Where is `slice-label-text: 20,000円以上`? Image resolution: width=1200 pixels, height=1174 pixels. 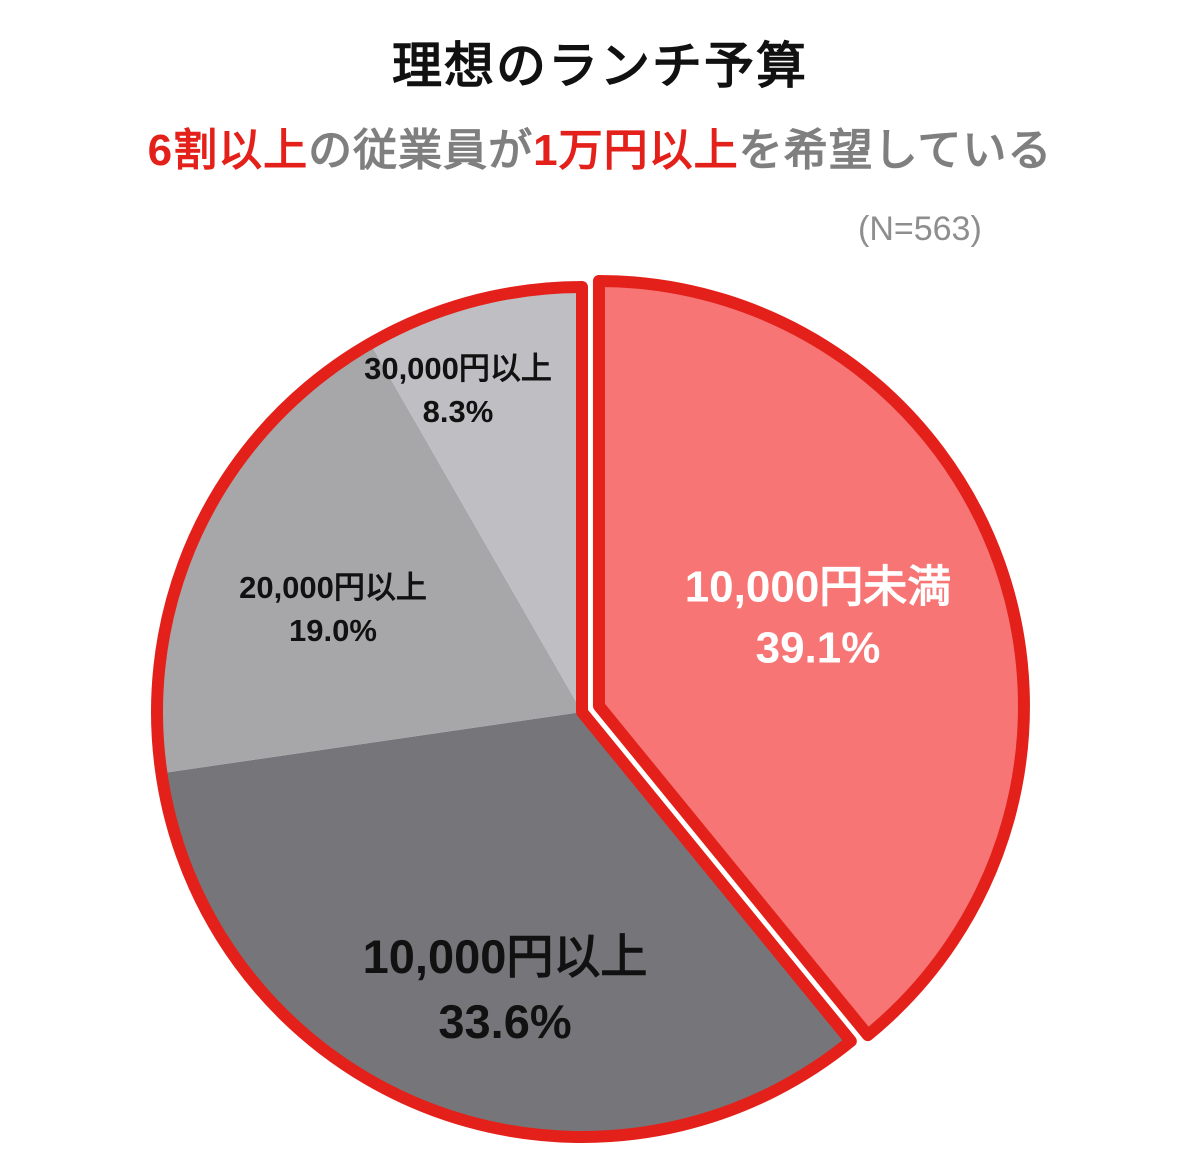 slice-label-text: 20,000円以上 is located at coordinates (333, 588).